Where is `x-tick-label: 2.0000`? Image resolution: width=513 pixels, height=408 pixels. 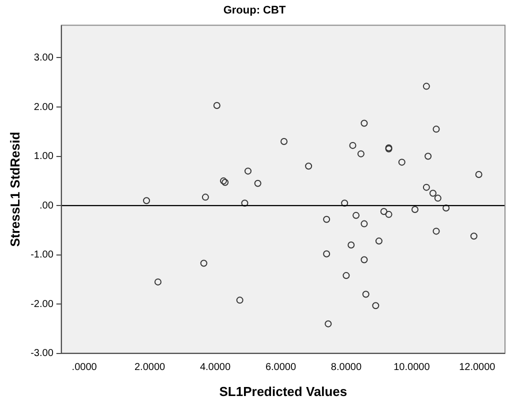 x-tick-label: 2.0000 is located at coordinates (150, 368).